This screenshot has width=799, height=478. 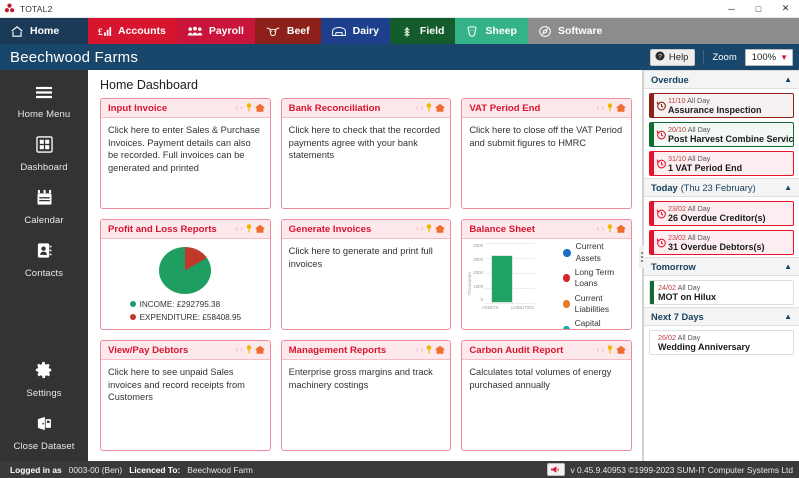 I want to click on maximize-button: □, so click(x=758, y=8).